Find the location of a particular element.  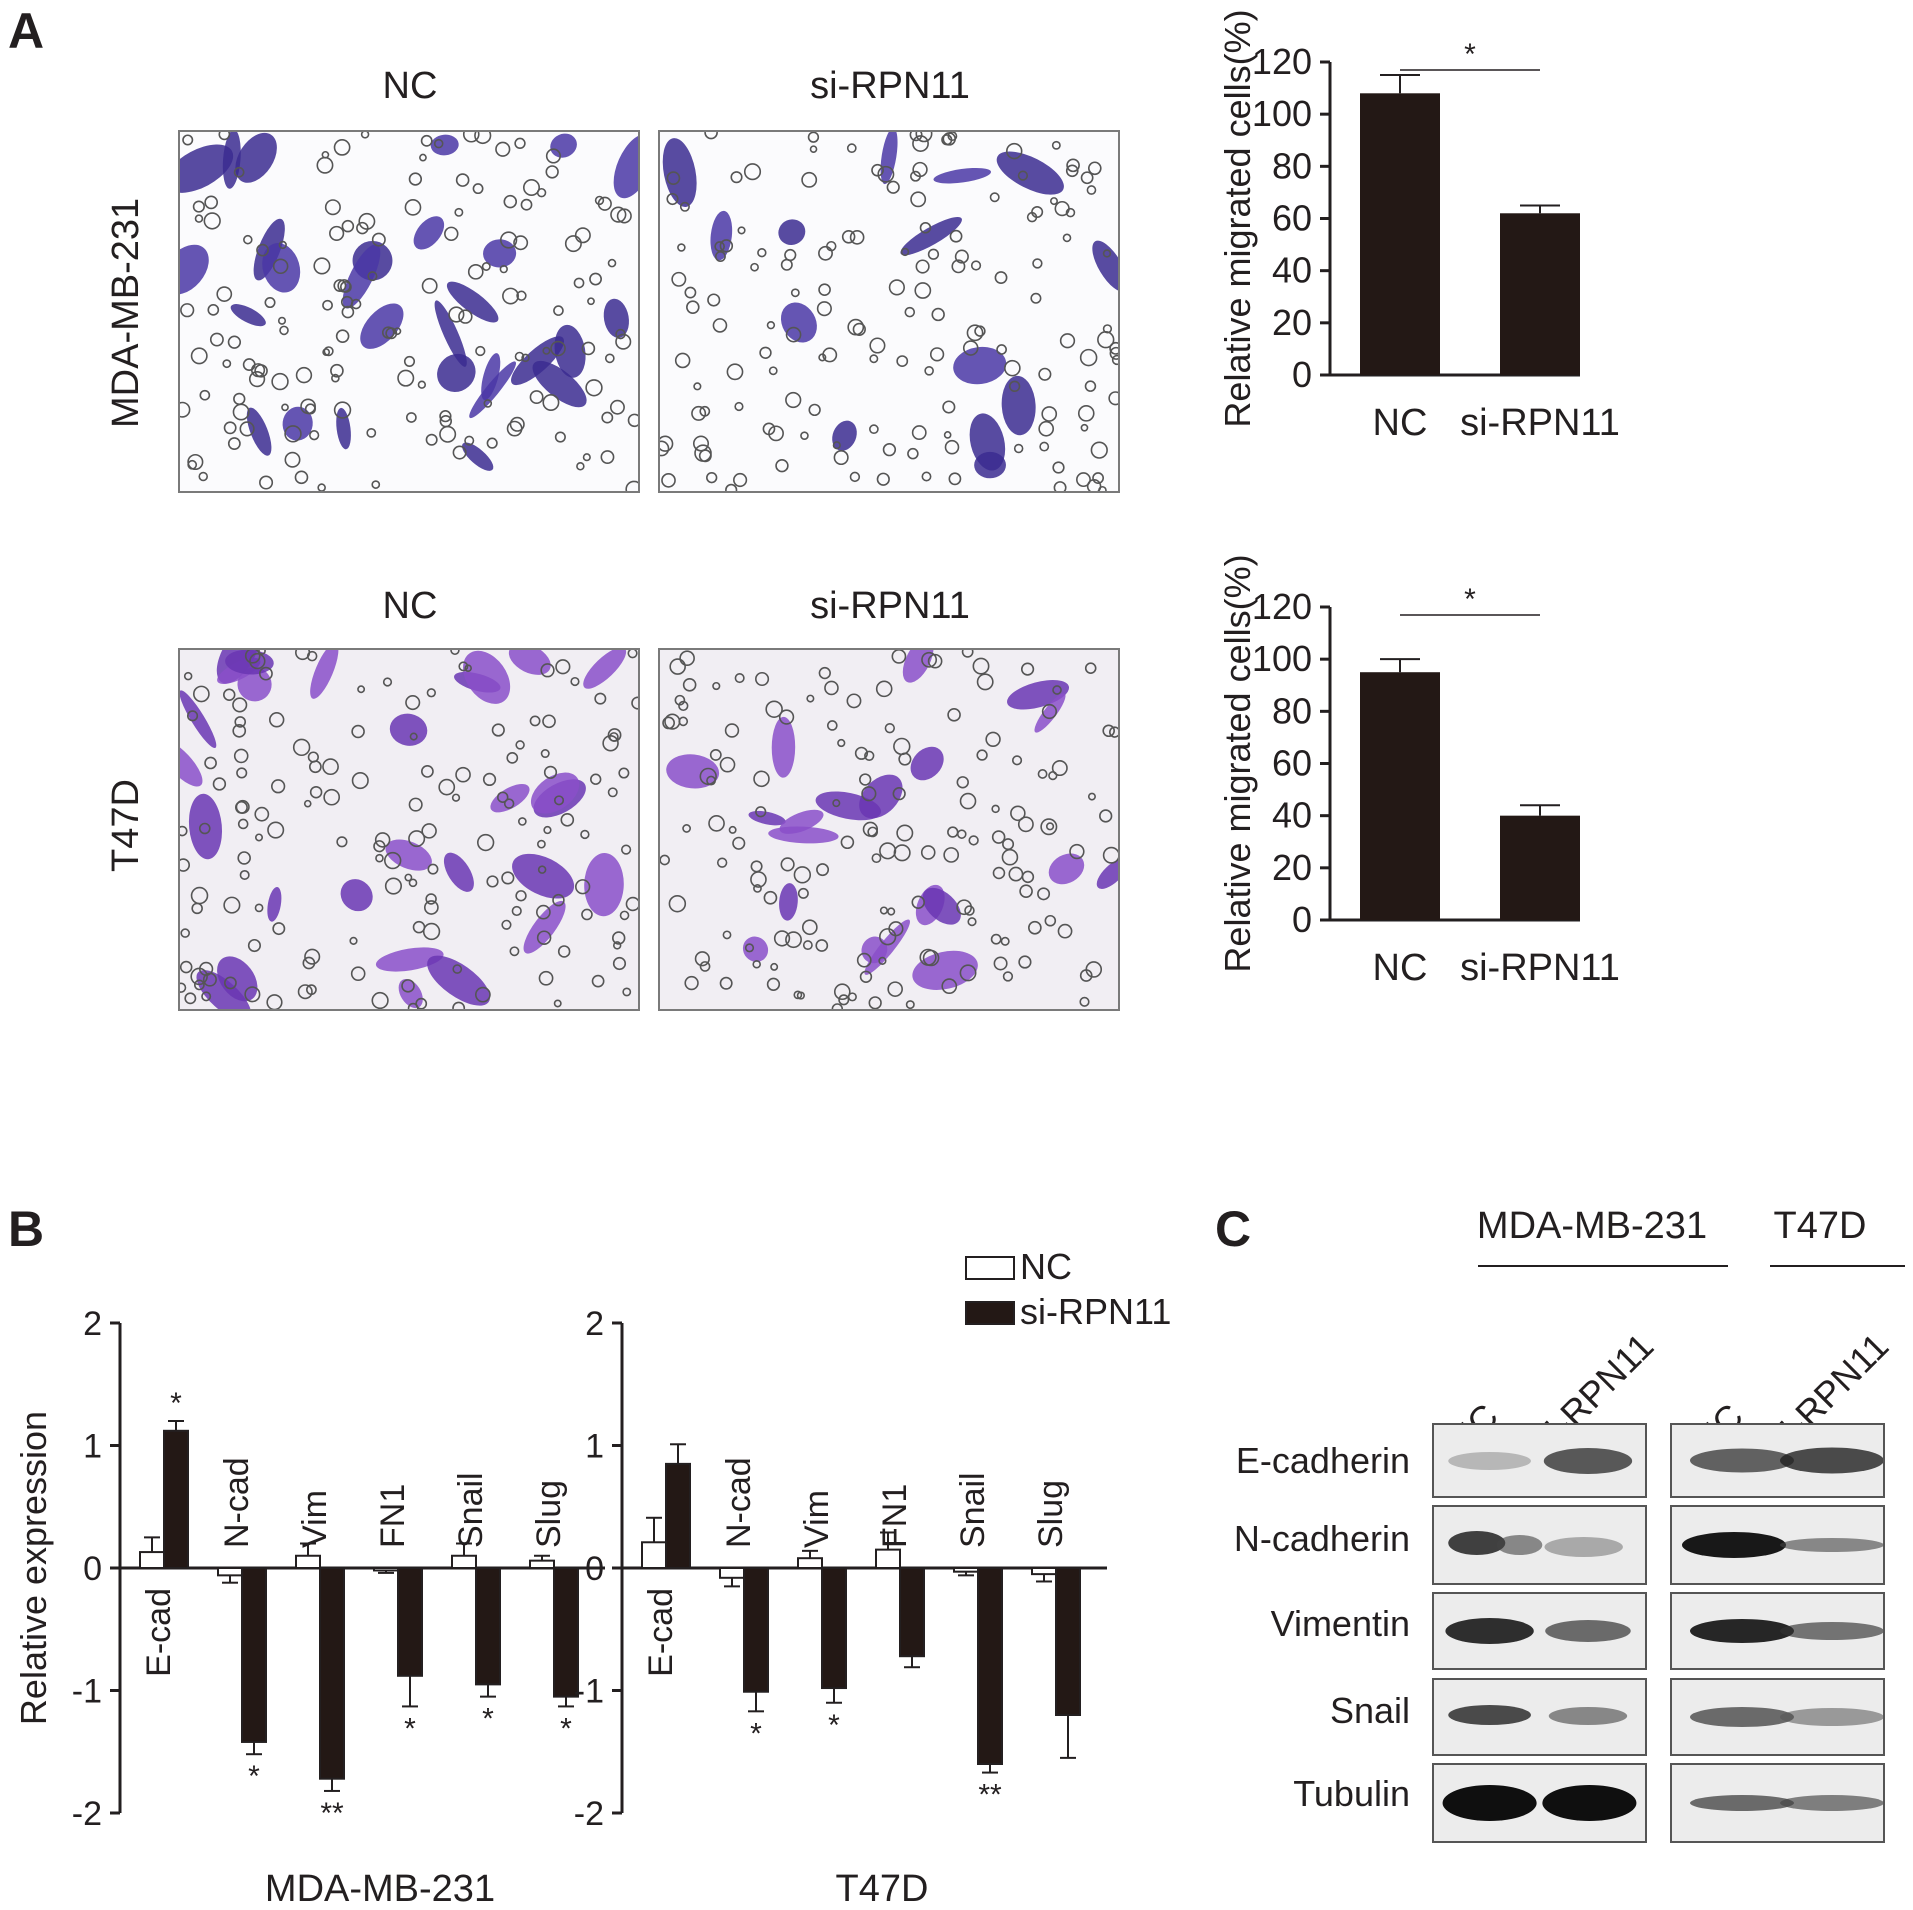

blot-strip-mda-snail is located at coordinates (1539, 1717).